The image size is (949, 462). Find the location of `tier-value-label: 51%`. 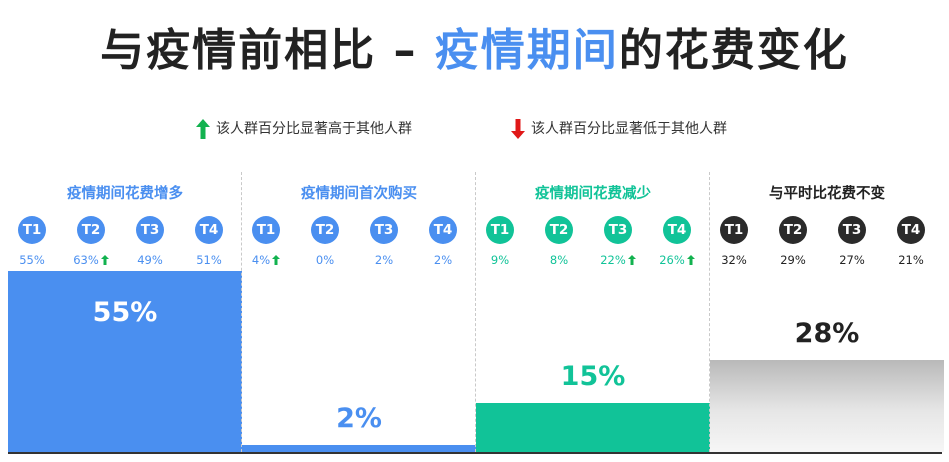

tier-value-label: 51% is located at coordinates (209, 260).